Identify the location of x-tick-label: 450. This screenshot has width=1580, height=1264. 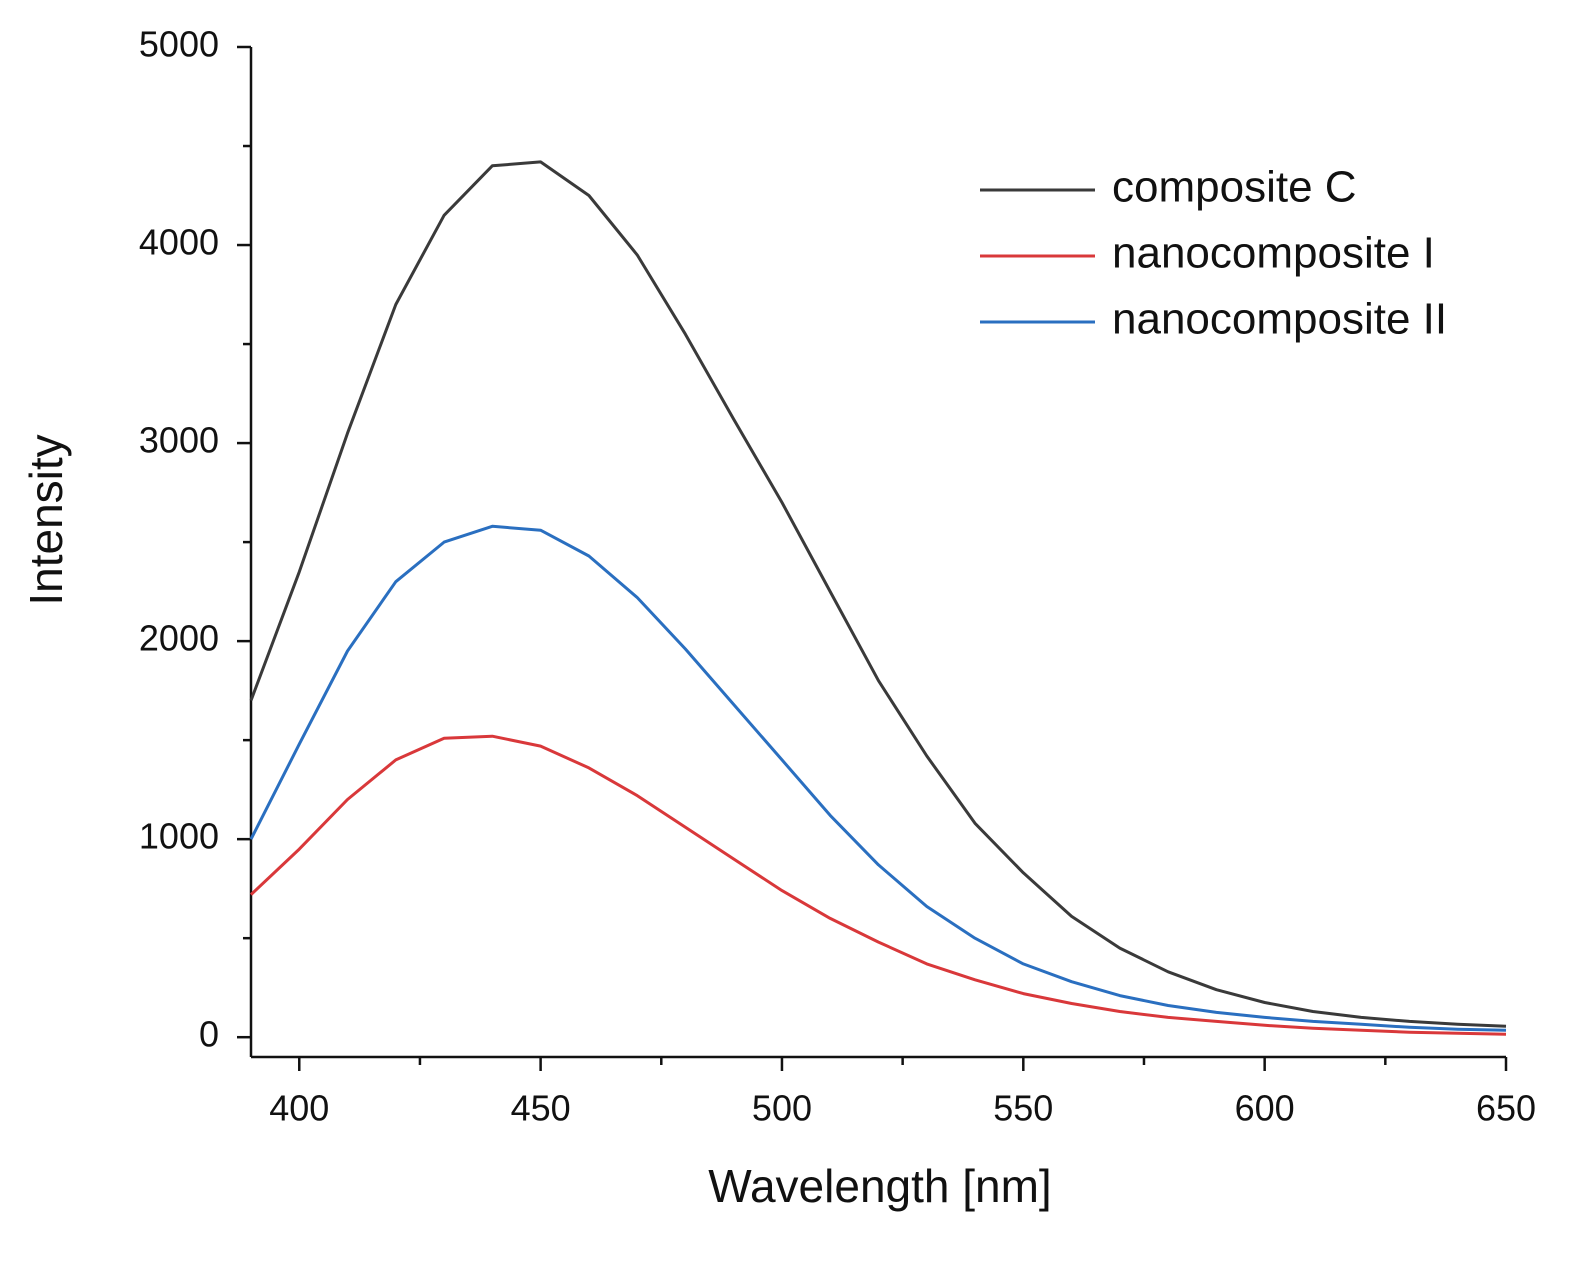
(541, 1108).